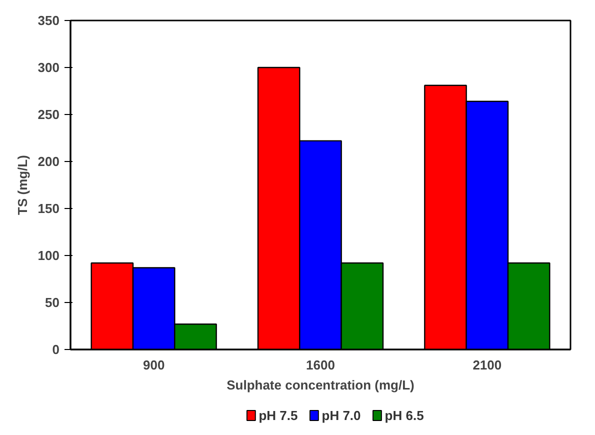 Image resolution: width=595 pixels, height=435 pixels. What do you see at coordinates (49, 161) in the screenshot?
I see `y-tick-label: 200` at bounding box center [49, 161].